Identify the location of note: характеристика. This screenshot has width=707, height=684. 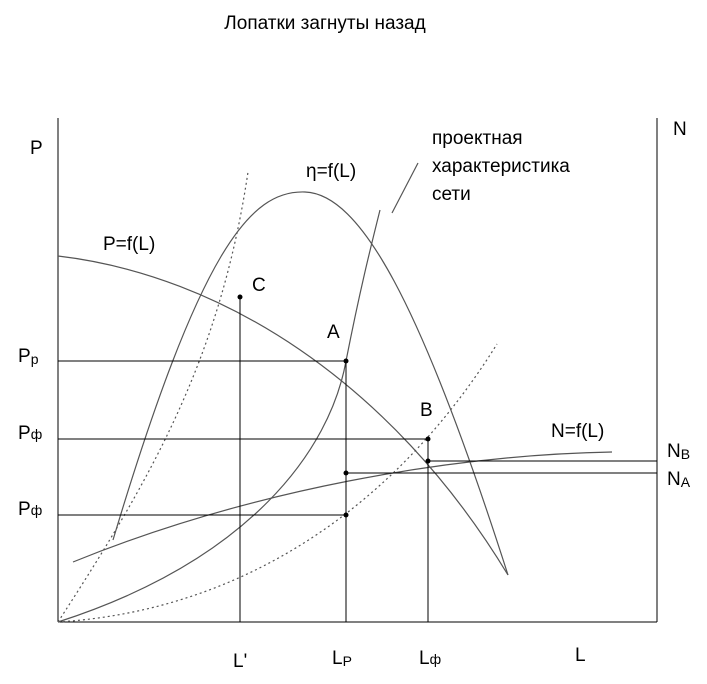
(501, 166).